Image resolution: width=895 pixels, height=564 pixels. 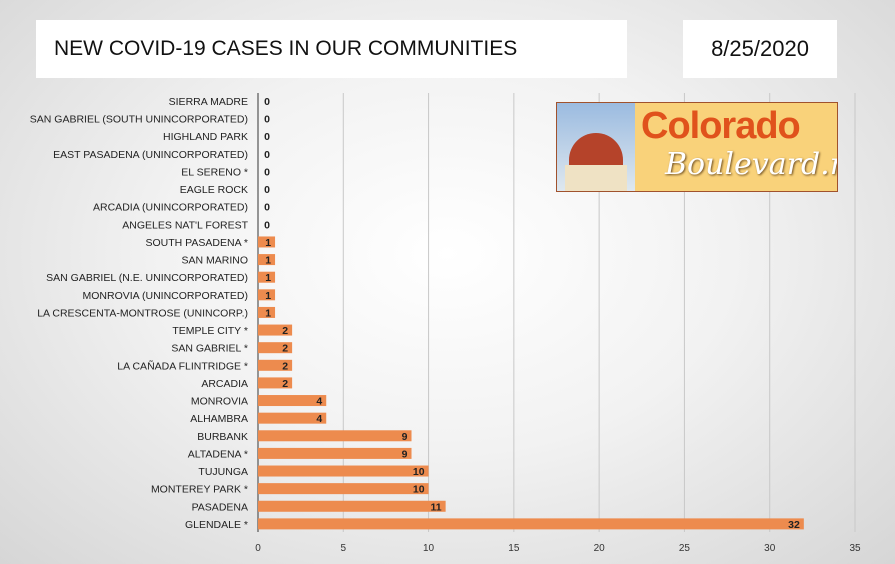 I want to click on category-label: SAN MARINO, so click(x=214, y=261).